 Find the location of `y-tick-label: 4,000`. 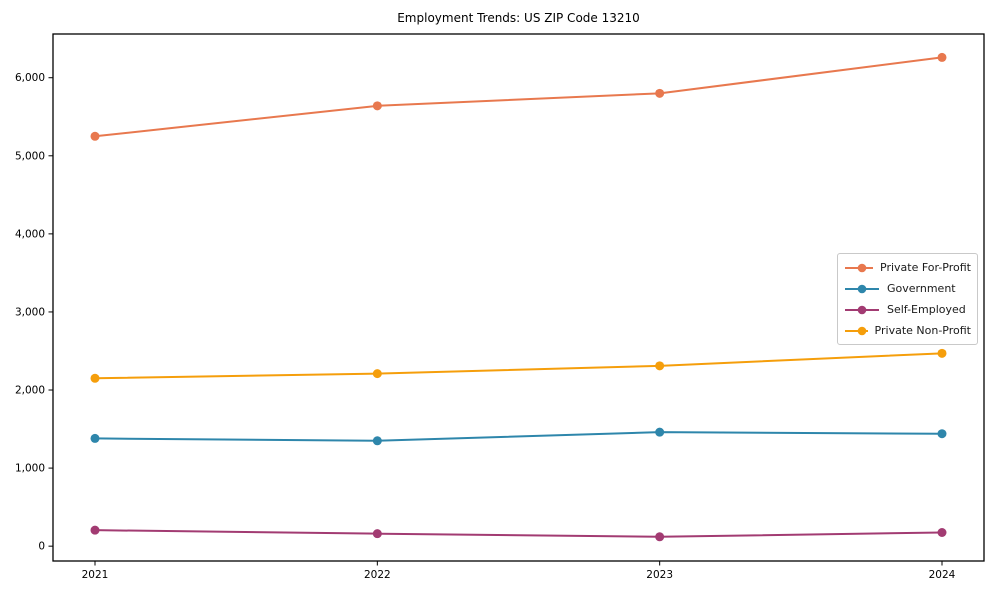

y-tick-label: 4,000 is located at coordinates (30, 234).